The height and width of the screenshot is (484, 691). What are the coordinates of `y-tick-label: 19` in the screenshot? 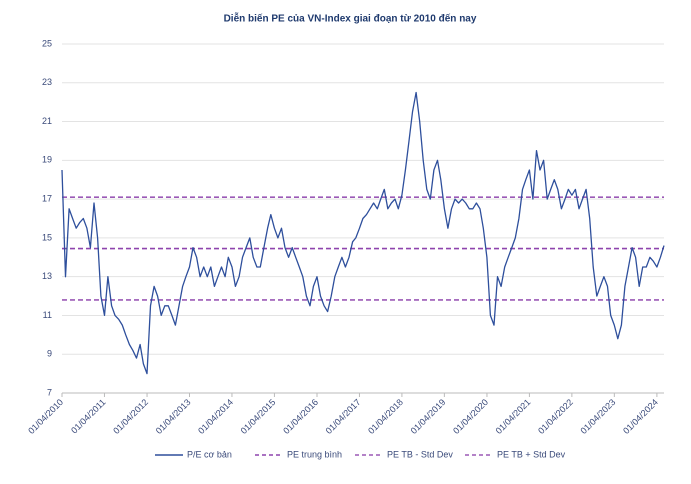 It's located at (47, 160).